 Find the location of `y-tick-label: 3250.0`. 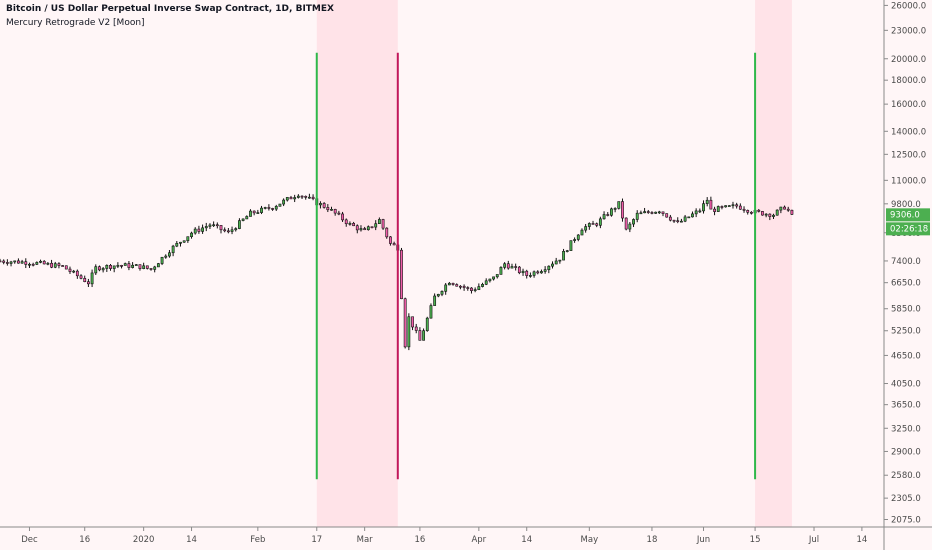

y-tick-label: 3250.0 is located at coordinates (906, 429).